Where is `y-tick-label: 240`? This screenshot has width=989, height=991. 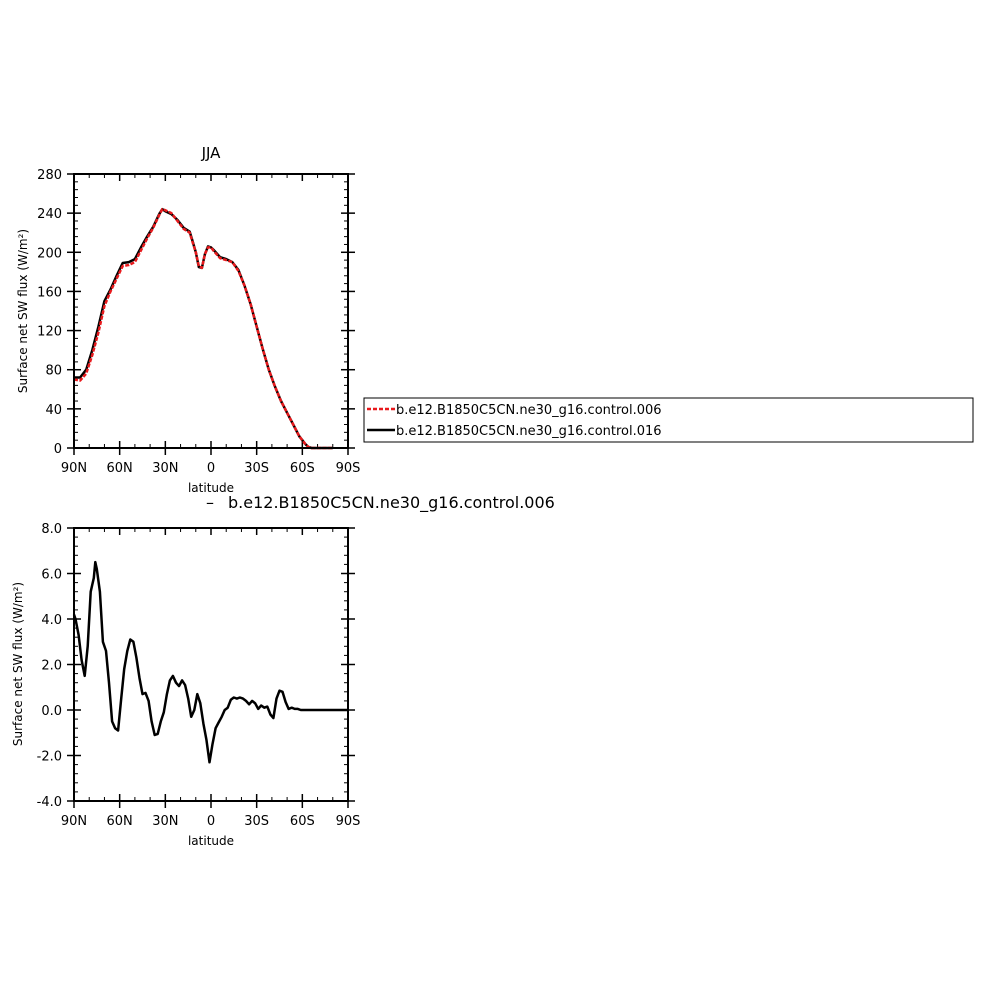 y-tick-label: 240 is located at coordinates (49, 214).